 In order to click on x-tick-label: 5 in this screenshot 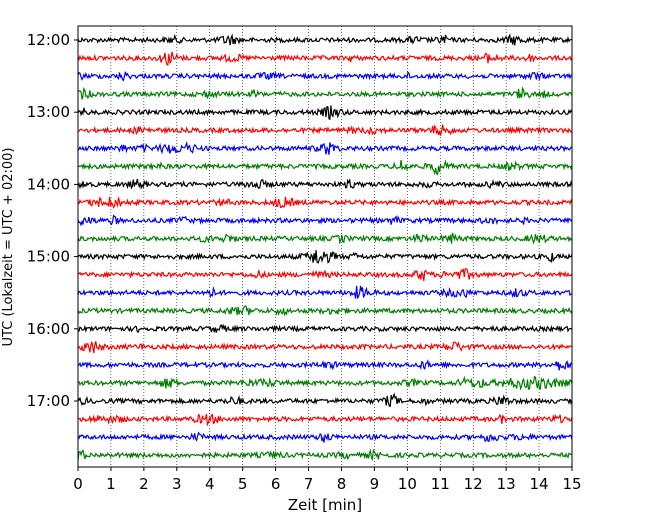, I will do `click(243, 484)`.